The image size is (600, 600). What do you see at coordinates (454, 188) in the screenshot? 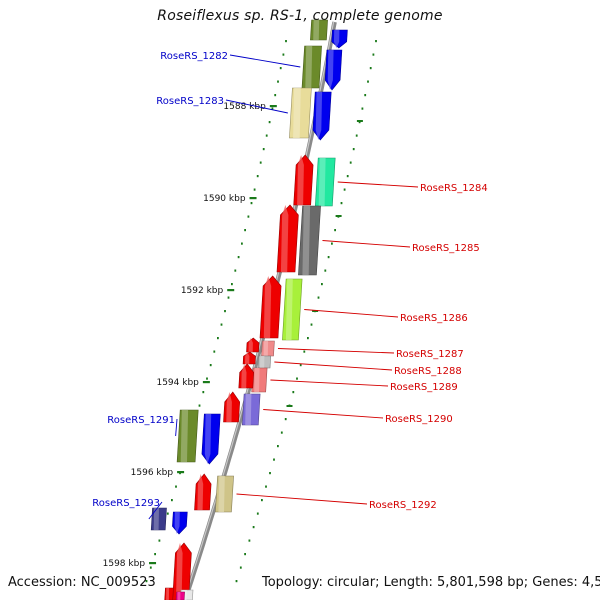
I see `gene-label: RoseRS_1284` at bounding box center [454, 188].